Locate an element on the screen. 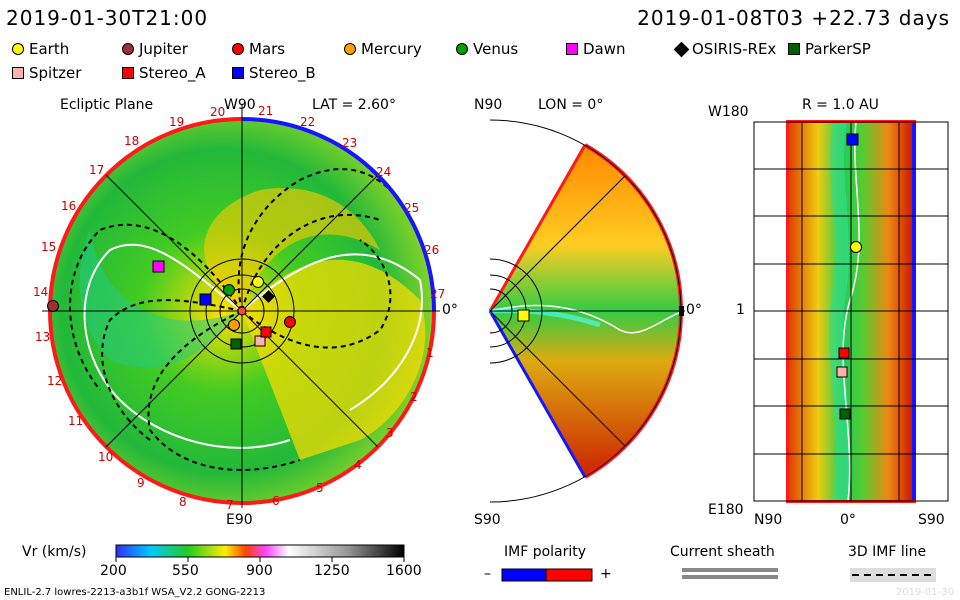 The width and height of the screenshot is (960, 600). legend-item-mercury: Mercury is located at coordinates (383, 49).